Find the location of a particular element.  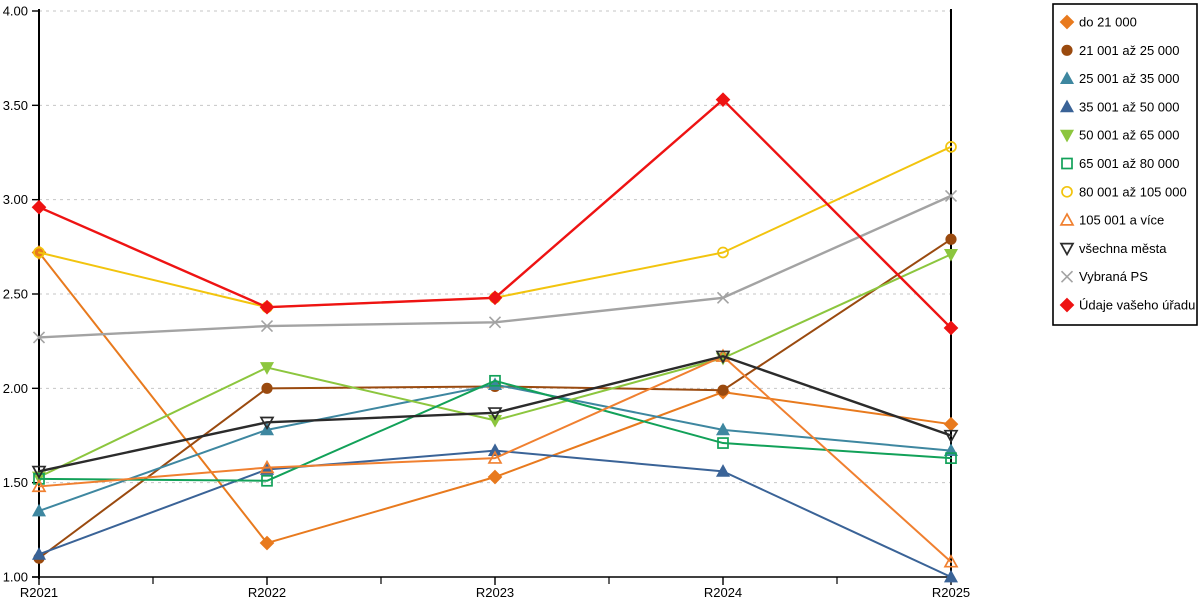

y-tick-label: 1.00 is located at coordinates (15, 577).